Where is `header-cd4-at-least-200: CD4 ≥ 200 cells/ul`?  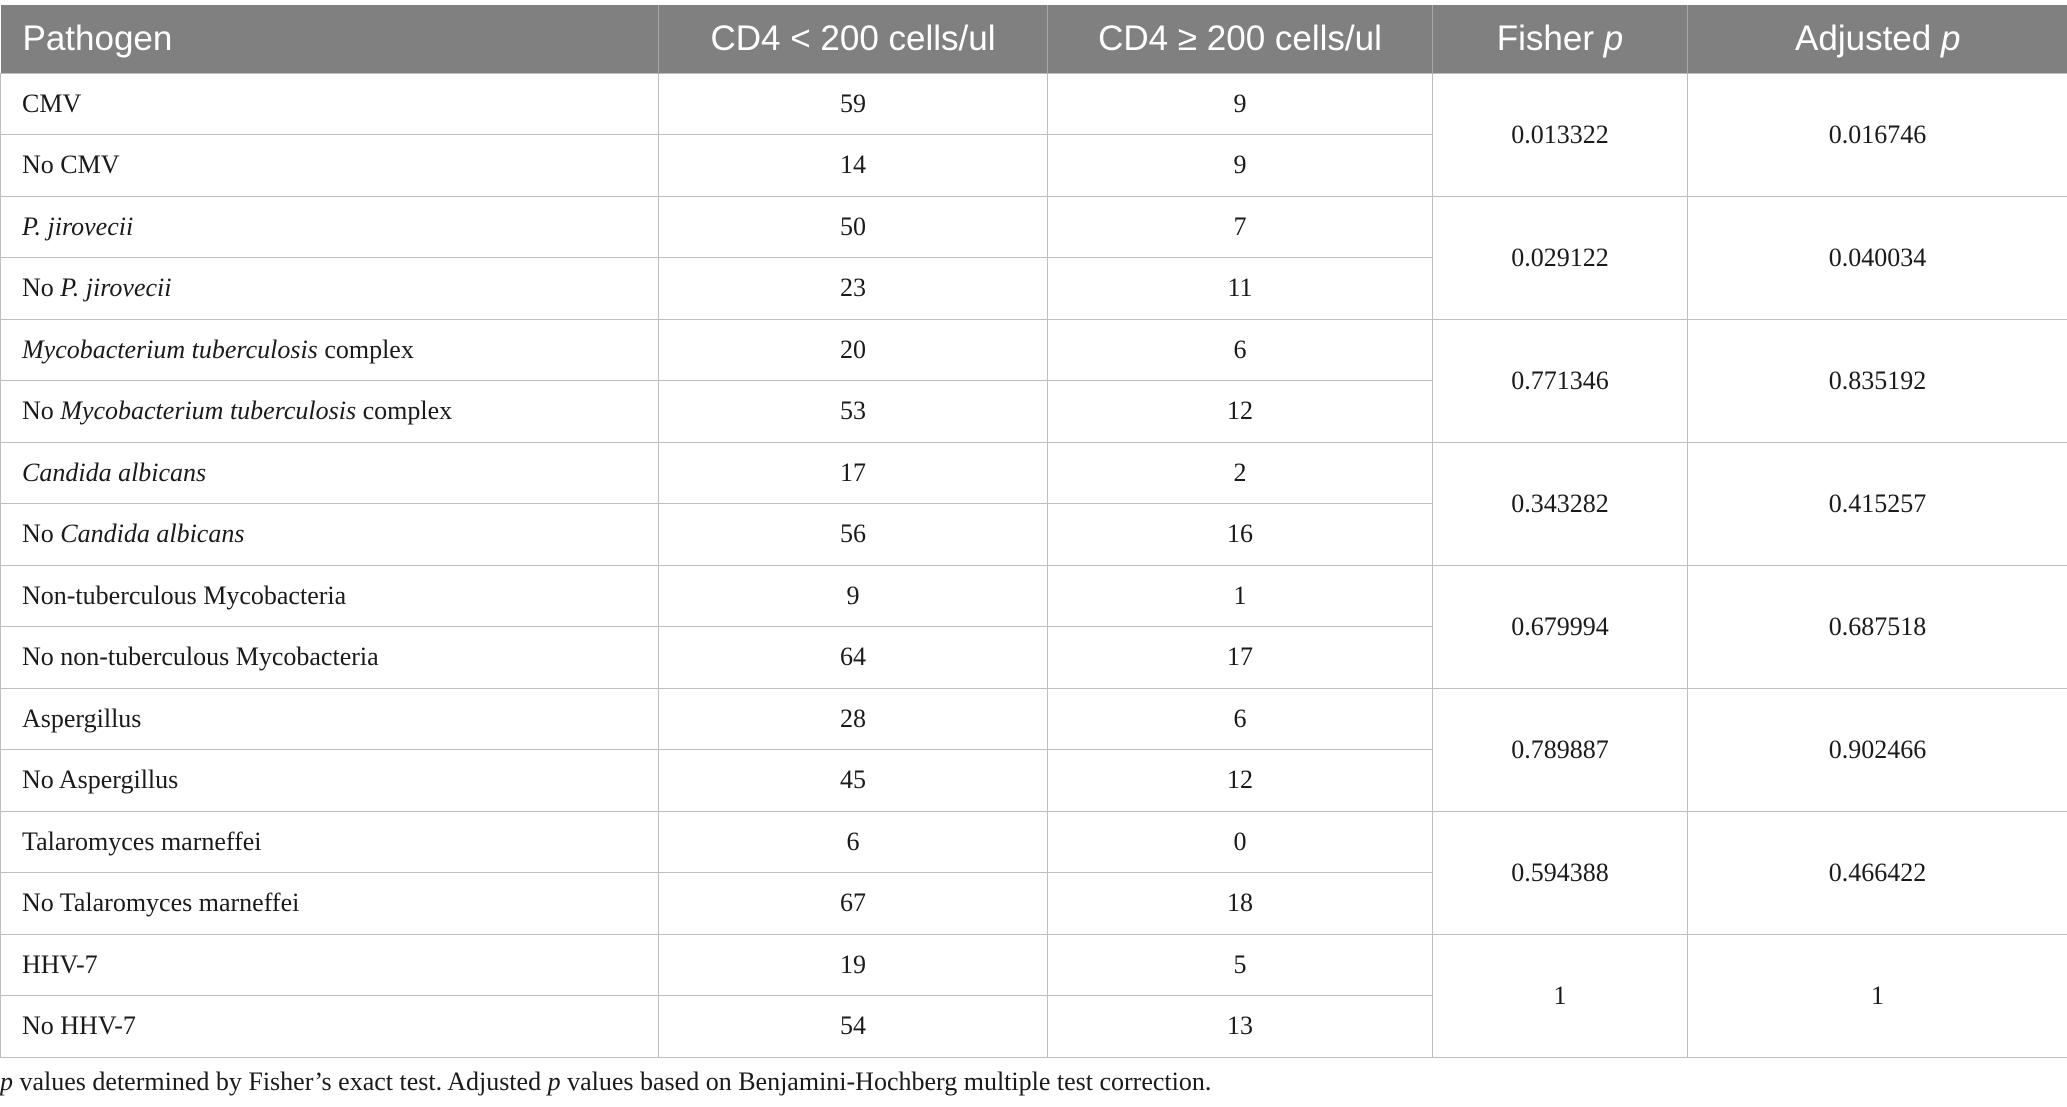 header-cd4-at-least-200: CD4 ≥ 200 cells/ul is located at coordinates (1240, 39).